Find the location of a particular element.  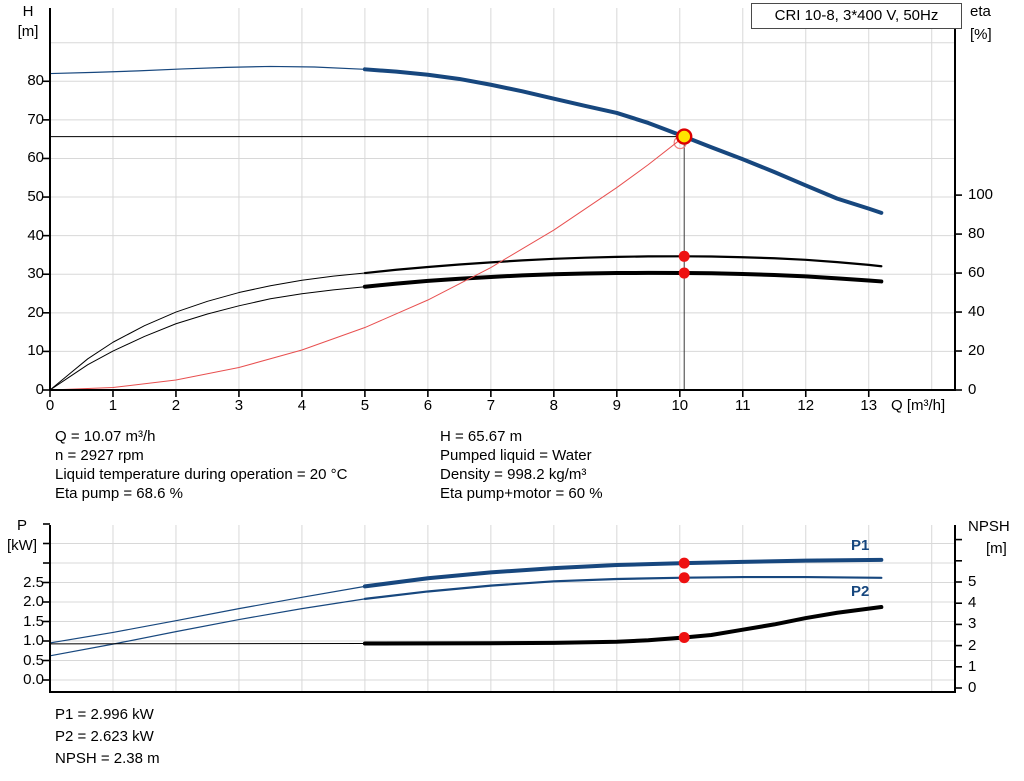

h-axis-tick-label: 50 is located at coordinates (35, 197).